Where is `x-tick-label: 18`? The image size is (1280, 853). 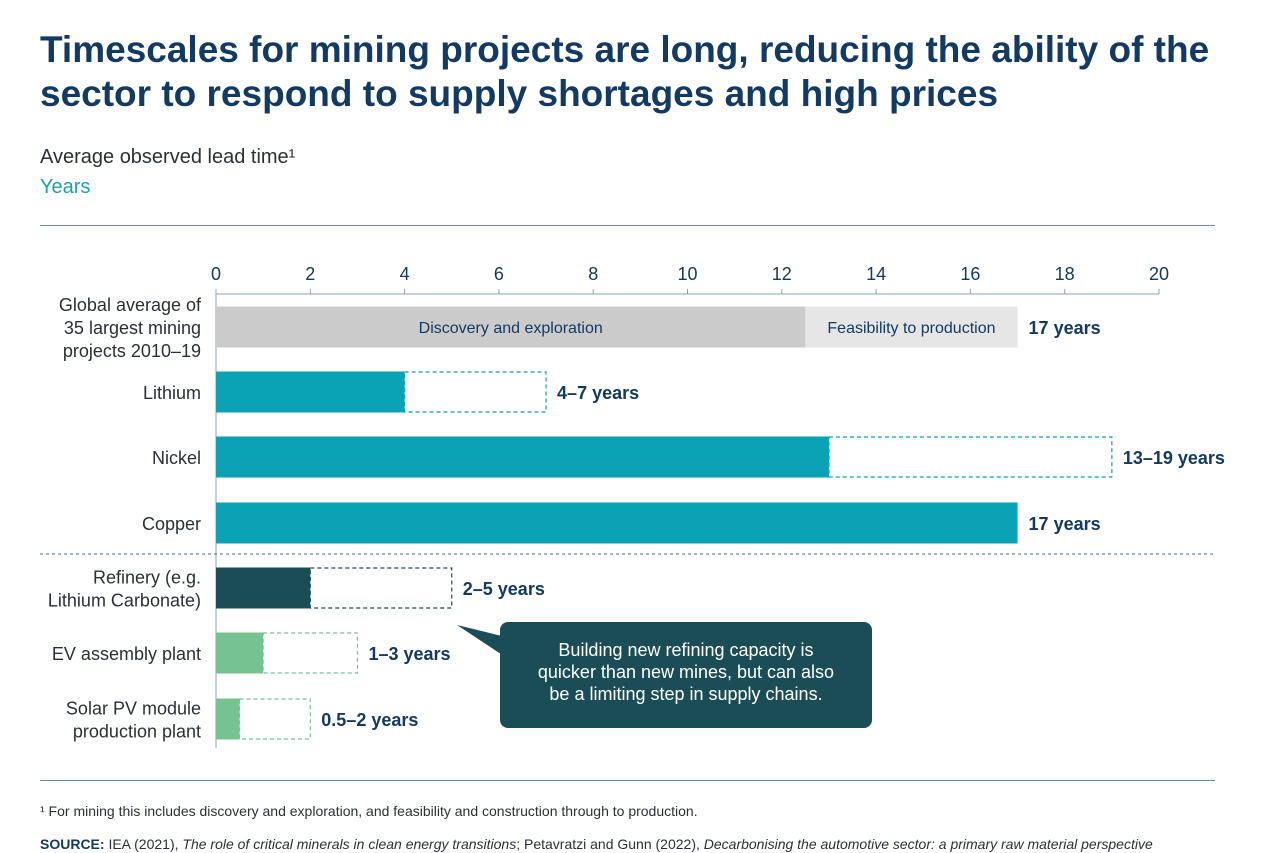 x-tick-label: 18 is located at coordinates (1065, 274).